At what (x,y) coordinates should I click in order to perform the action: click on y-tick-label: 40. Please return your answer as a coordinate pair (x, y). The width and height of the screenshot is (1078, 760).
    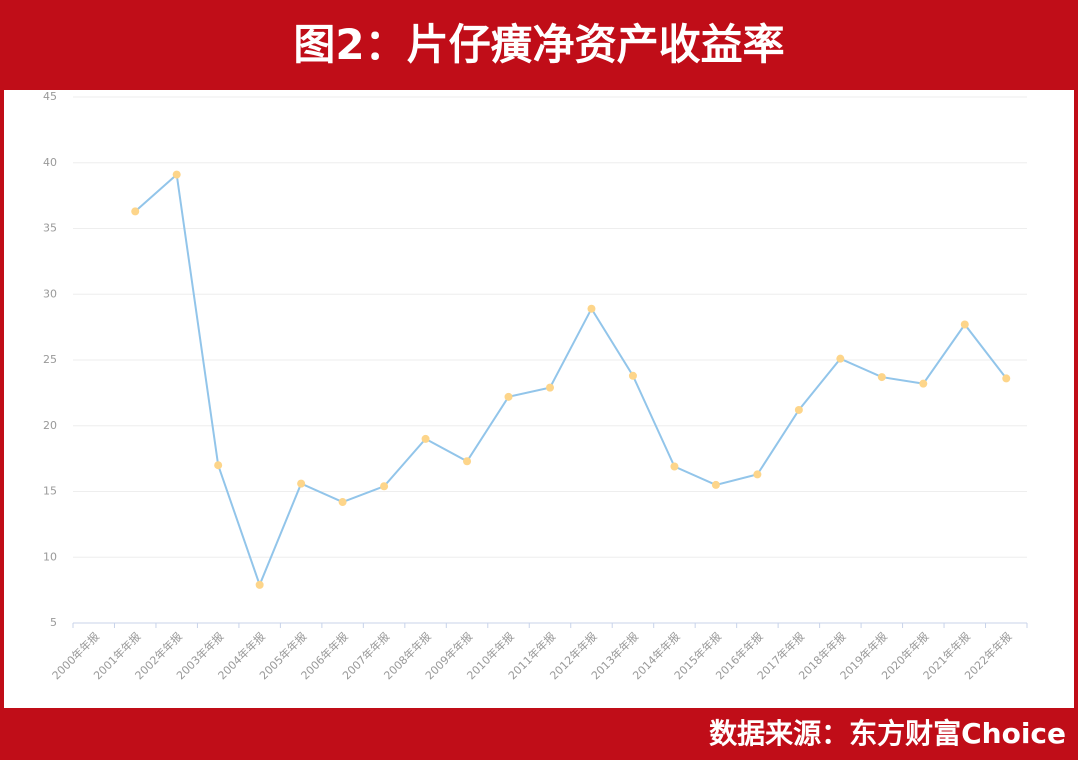
    Looking at the image, I should click on (50, 162).